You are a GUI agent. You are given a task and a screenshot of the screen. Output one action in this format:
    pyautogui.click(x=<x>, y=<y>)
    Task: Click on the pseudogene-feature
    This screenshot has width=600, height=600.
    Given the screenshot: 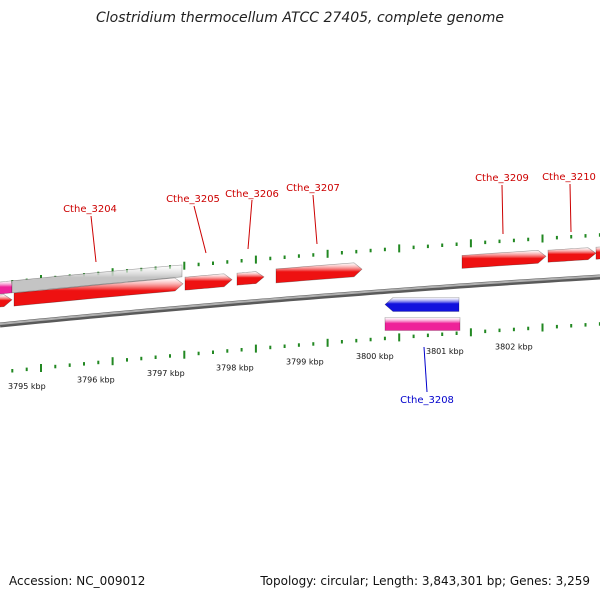 What is the action you would take?
    pyautogui.click(x=97, y=279)
    